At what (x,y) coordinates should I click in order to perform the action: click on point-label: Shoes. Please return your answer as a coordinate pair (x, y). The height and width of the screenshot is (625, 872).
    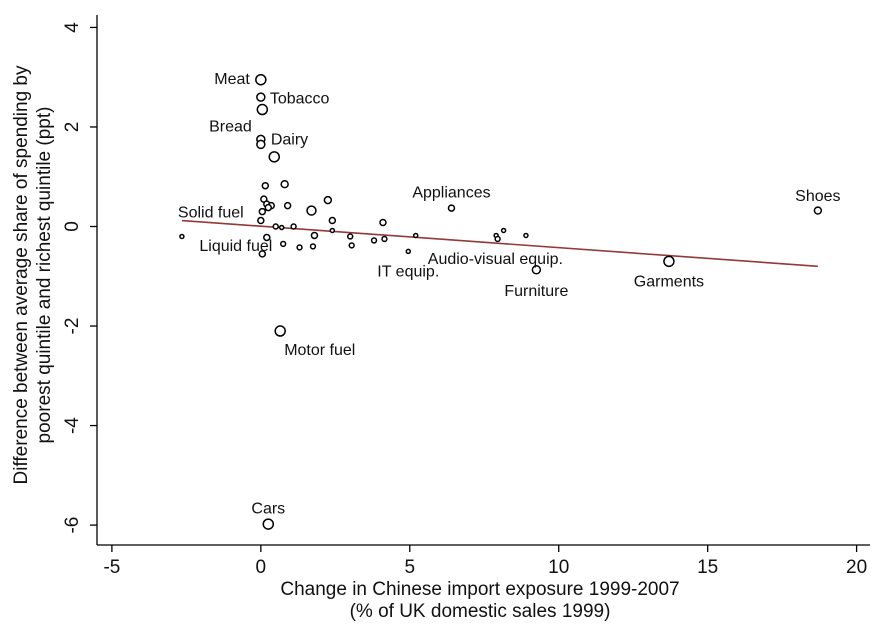
    Looking at the image, I should click on (817, 196).